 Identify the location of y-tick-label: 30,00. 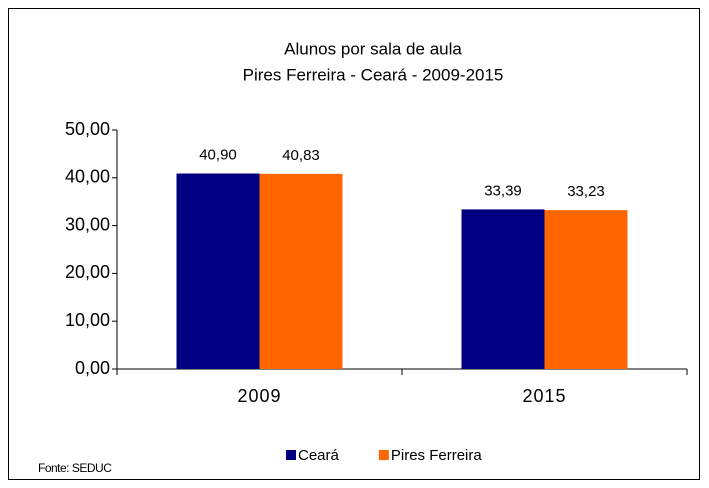
(87, 224).